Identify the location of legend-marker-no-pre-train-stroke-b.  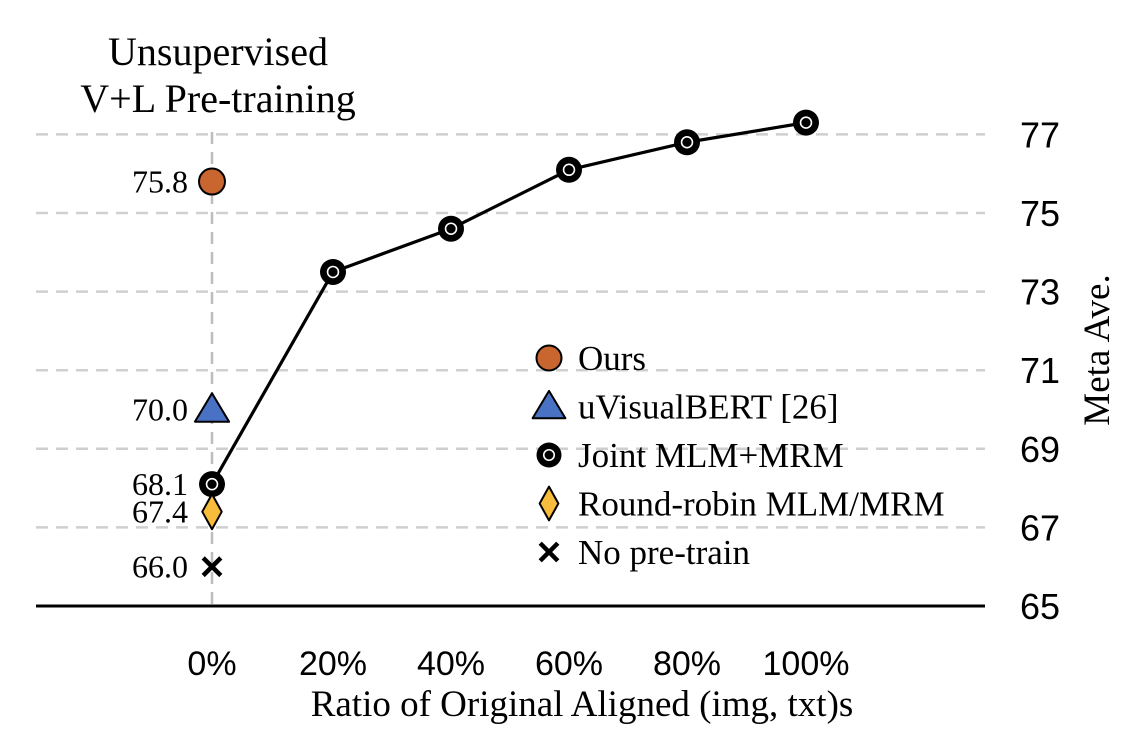
(549, 552).